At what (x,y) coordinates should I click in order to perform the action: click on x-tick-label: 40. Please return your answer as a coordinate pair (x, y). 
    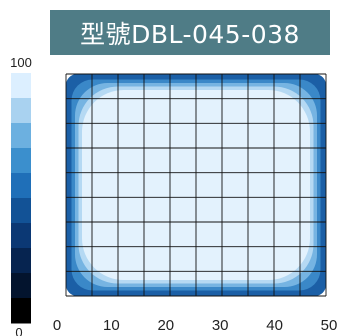
    Looking at the image, I should click on (274, 325).